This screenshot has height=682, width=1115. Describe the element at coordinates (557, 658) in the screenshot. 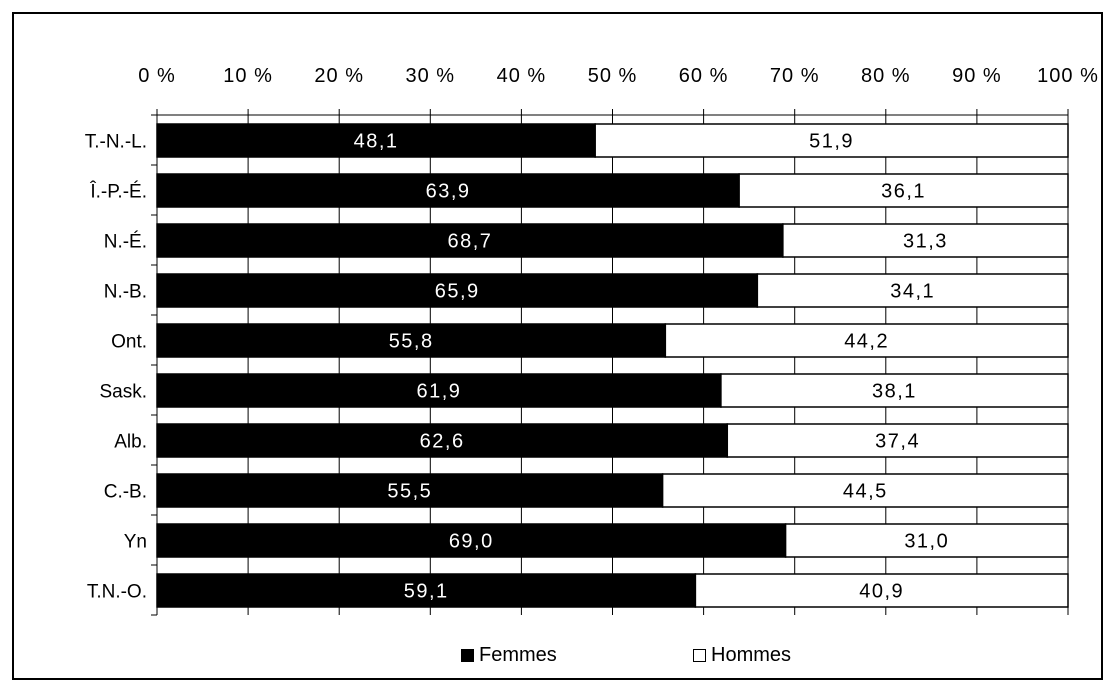

I see `chart-legend: Femmes Hommes` at that location.